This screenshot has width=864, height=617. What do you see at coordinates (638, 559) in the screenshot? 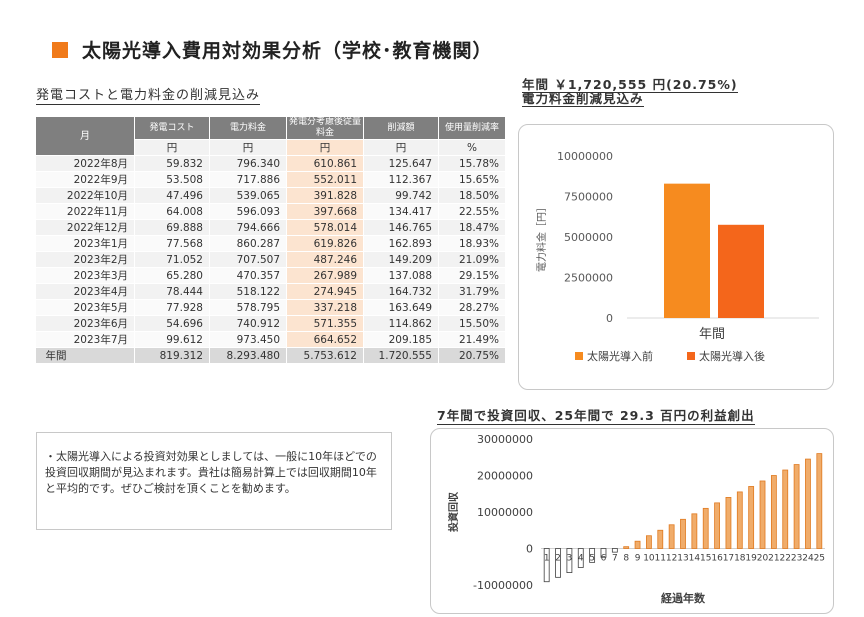
I see `x-tick-label: 9` at bounding box center [638, 559].